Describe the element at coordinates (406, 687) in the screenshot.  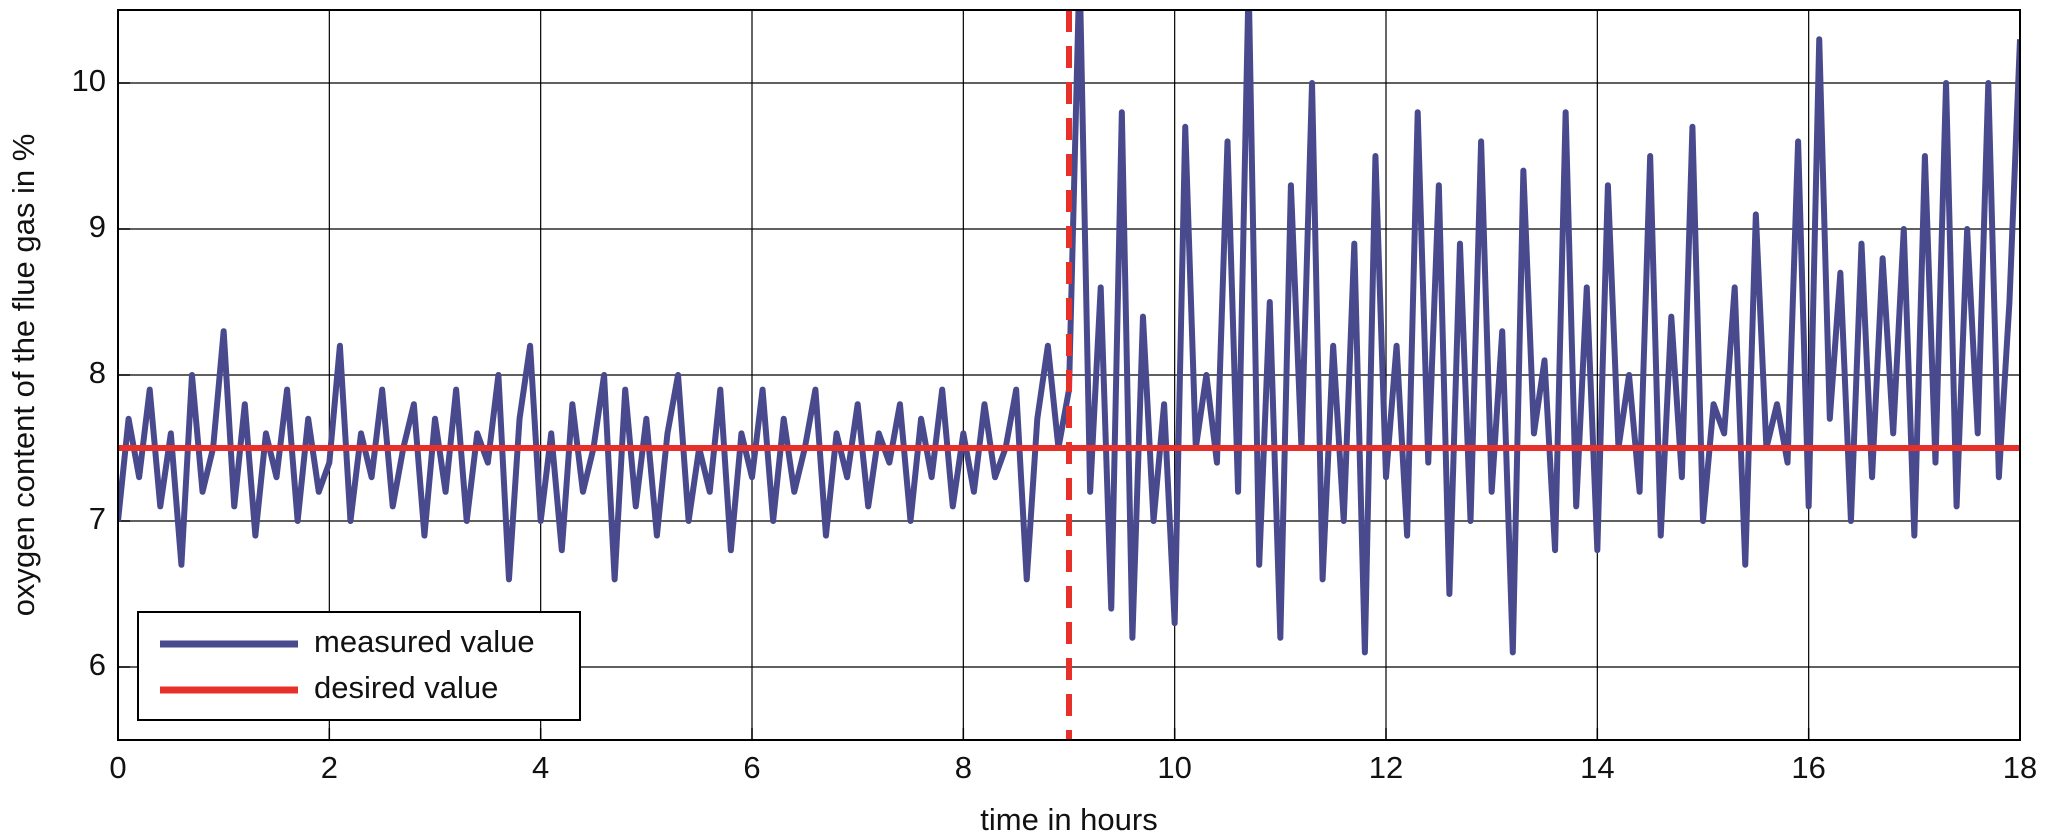
I see `legend-label: desired value` at that location.